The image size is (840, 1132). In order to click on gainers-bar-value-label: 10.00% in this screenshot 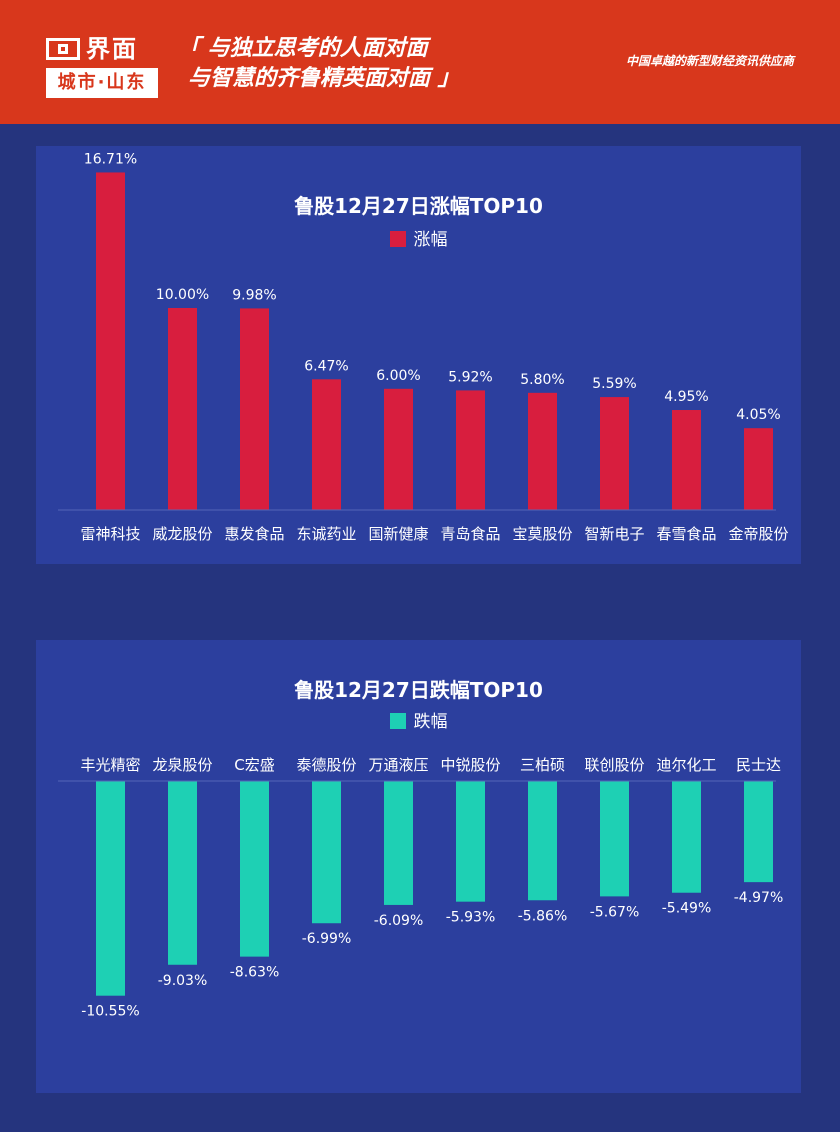, I will do `click(182, 295)`.